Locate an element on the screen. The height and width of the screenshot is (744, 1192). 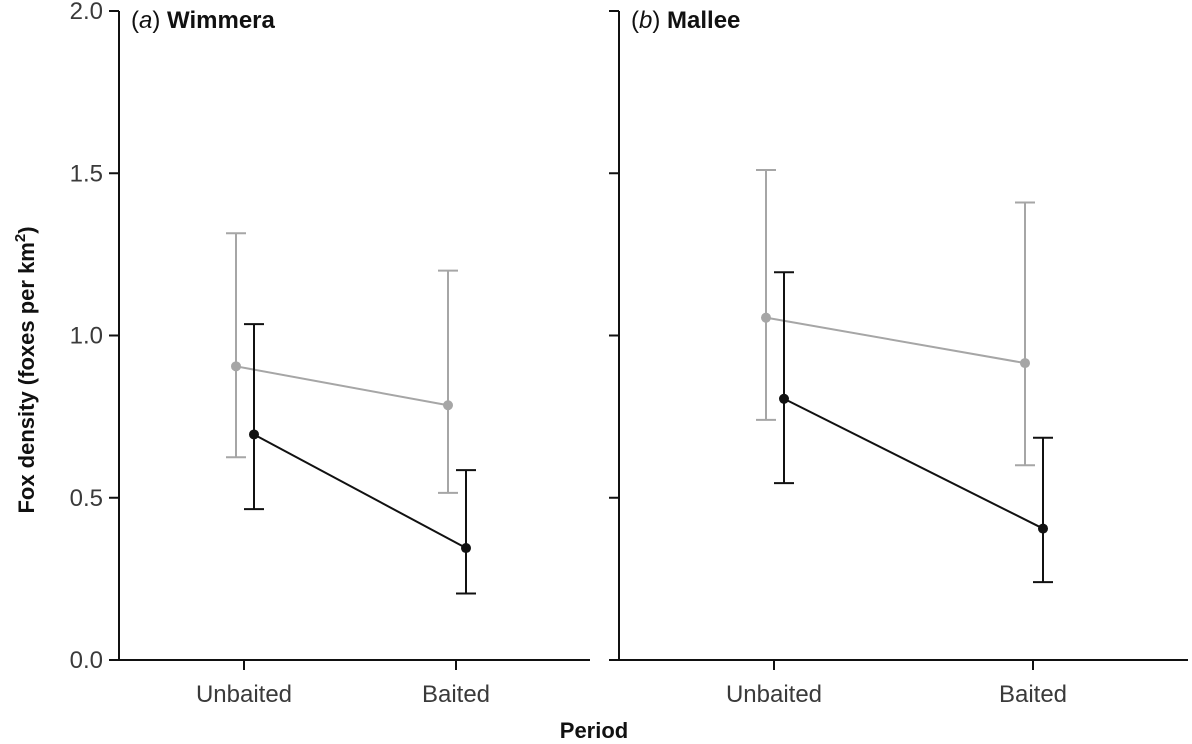
panel-a-letter: a is located at coordinates (145, 20).